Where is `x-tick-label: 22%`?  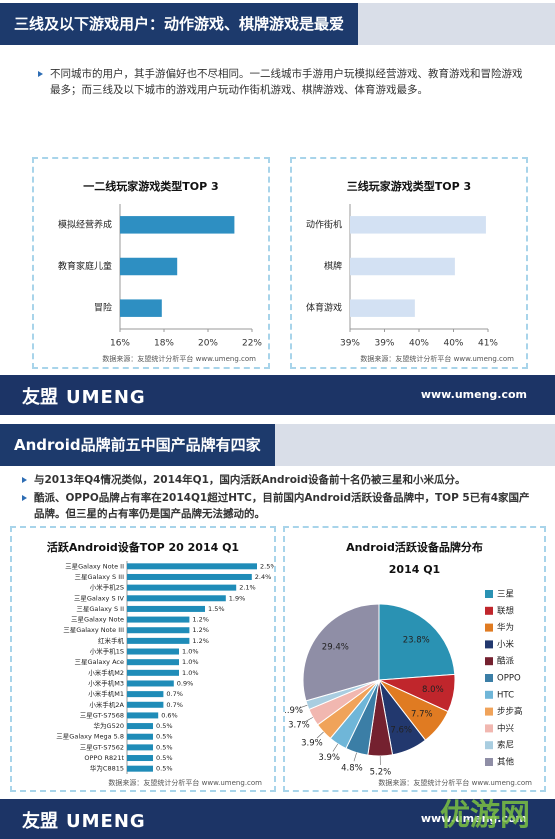
x-tick-label: 22% is located at coordinates (252, 344).